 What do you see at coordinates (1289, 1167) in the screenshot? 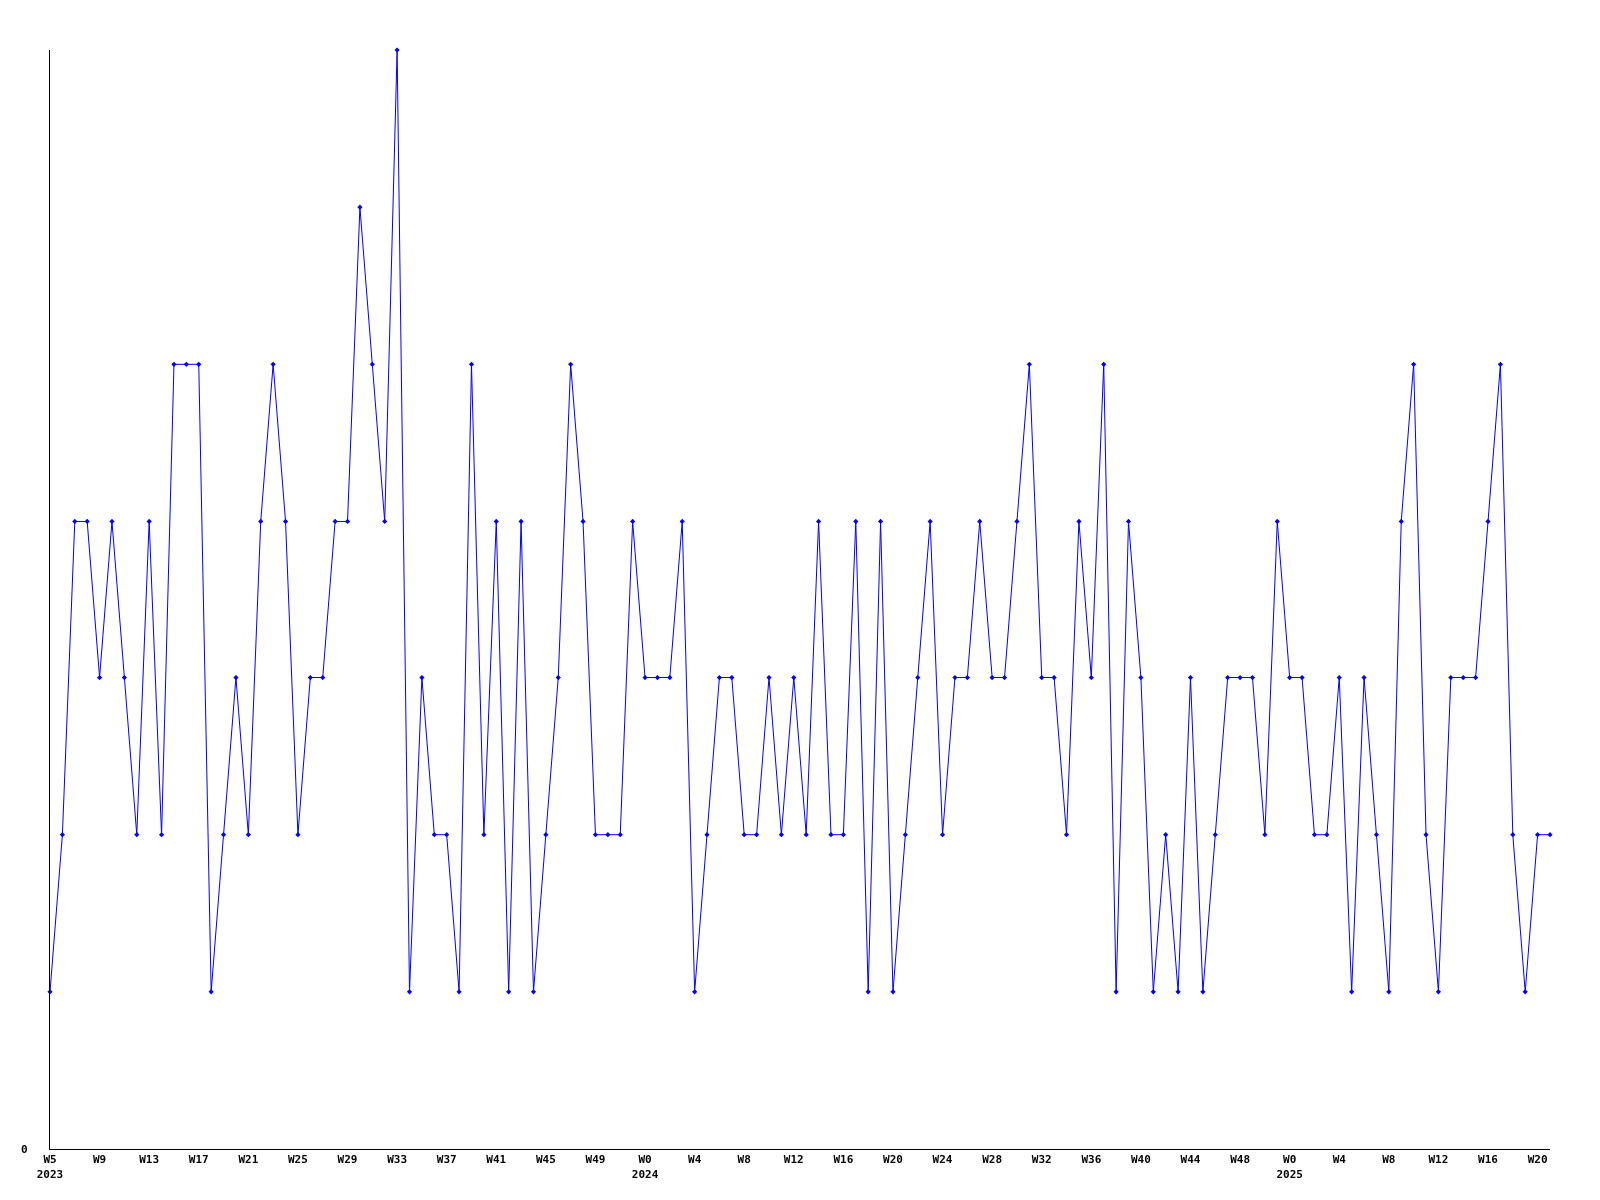
I see `x-tick-label: W0 2025` at bounding box center [1289, 1167].